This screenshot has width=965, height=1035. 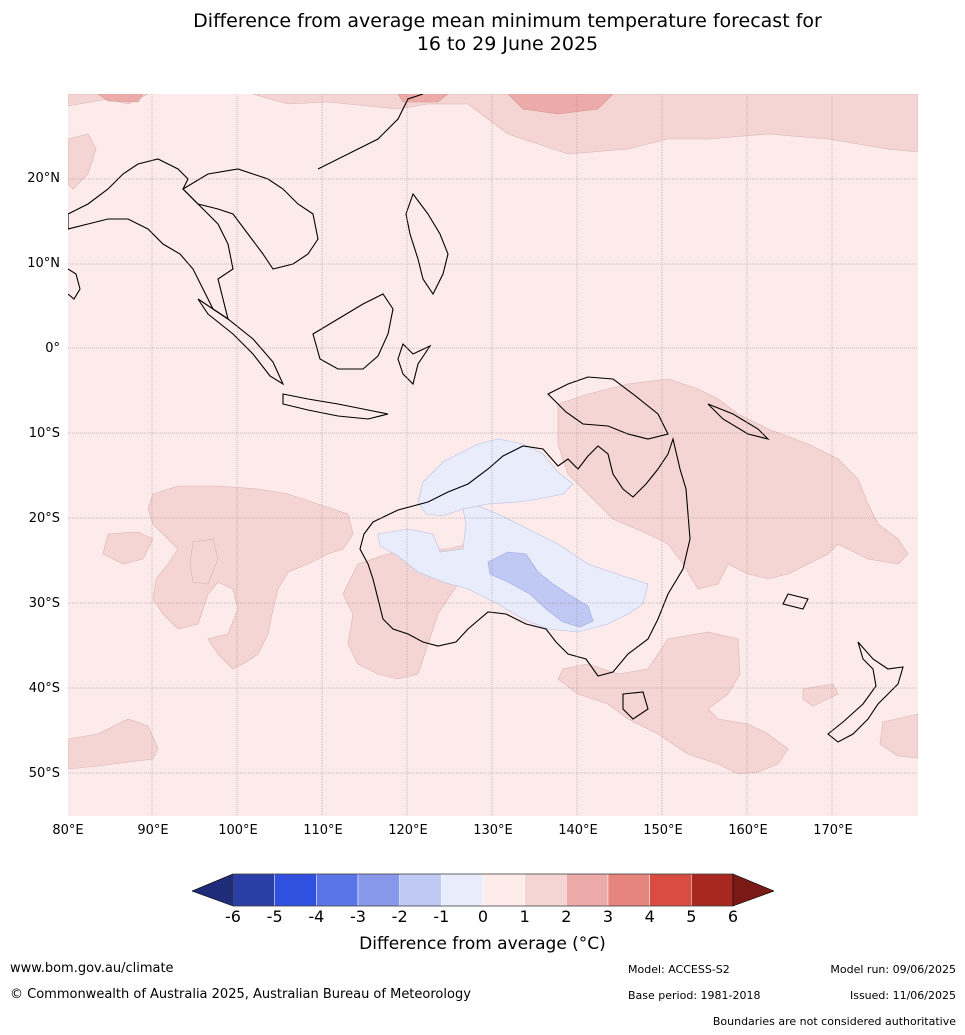 What do you see at coordinates (233, 916) in the screenshot?
I see `colorbar-tick-label: -6` at bounding box center [233, 916].